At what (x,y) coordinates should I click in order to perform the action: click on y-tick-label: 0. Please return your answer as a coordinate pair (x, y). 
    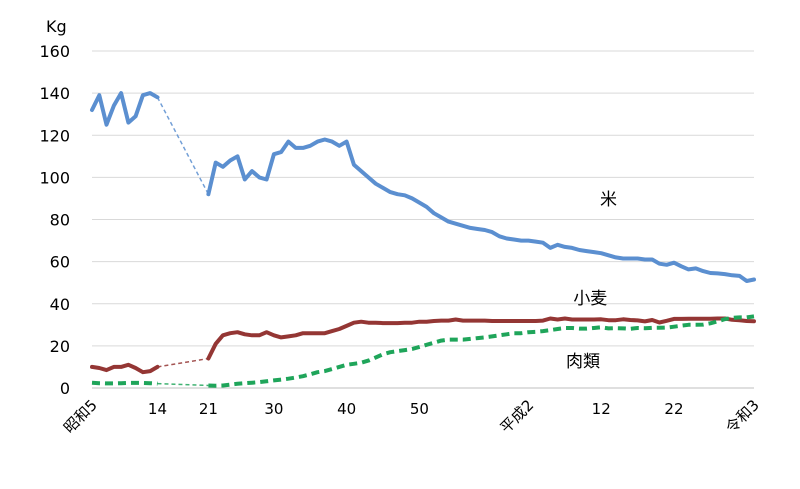
    Looking at the image, I should click on (65, 388).